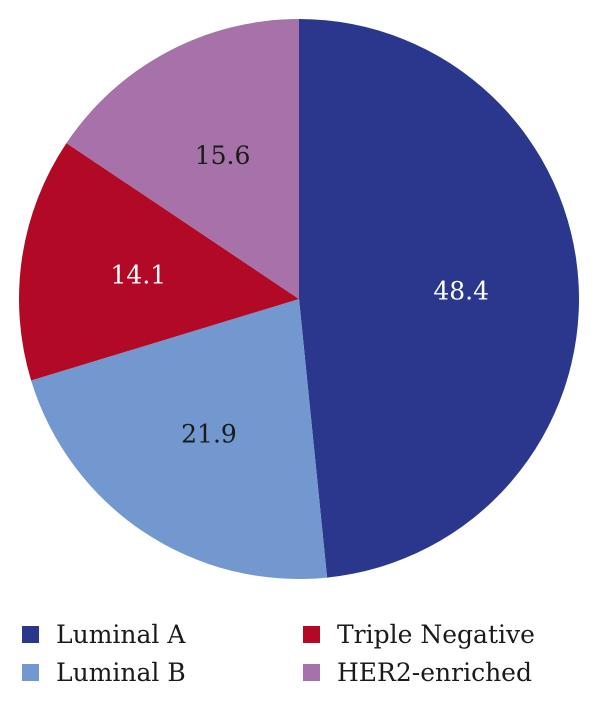 Image resolution: width=600 pixels, height=704 pixels. Describe the element at coordinates (30, 672) in the screenshot. I see `legend-swatch-luminal-b` at that location.